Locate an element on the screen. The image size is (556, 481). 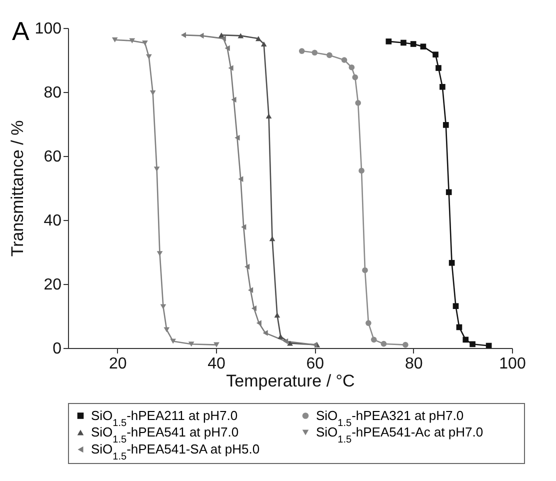
y-tick-label: 40 is located at coordinates (53, 221).